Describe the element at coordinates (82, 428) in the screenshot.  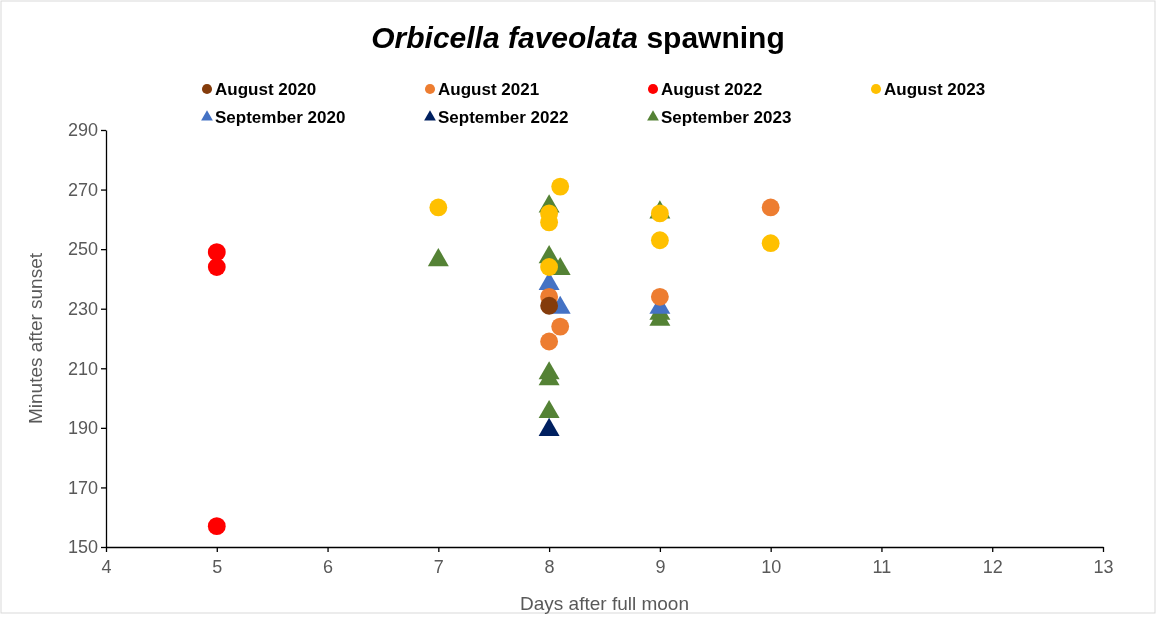
I see `y-tick-label: 190` at that location.